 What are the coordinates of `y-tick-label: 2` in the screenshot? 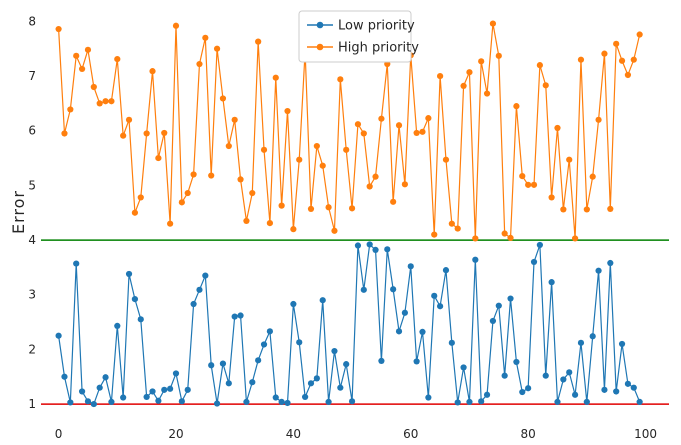 It's located at (32, 349).